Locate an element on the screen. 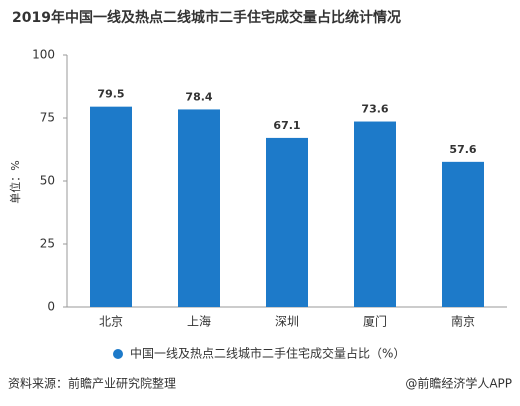  value-label: 79.5 is located at coordinates (110, 94).